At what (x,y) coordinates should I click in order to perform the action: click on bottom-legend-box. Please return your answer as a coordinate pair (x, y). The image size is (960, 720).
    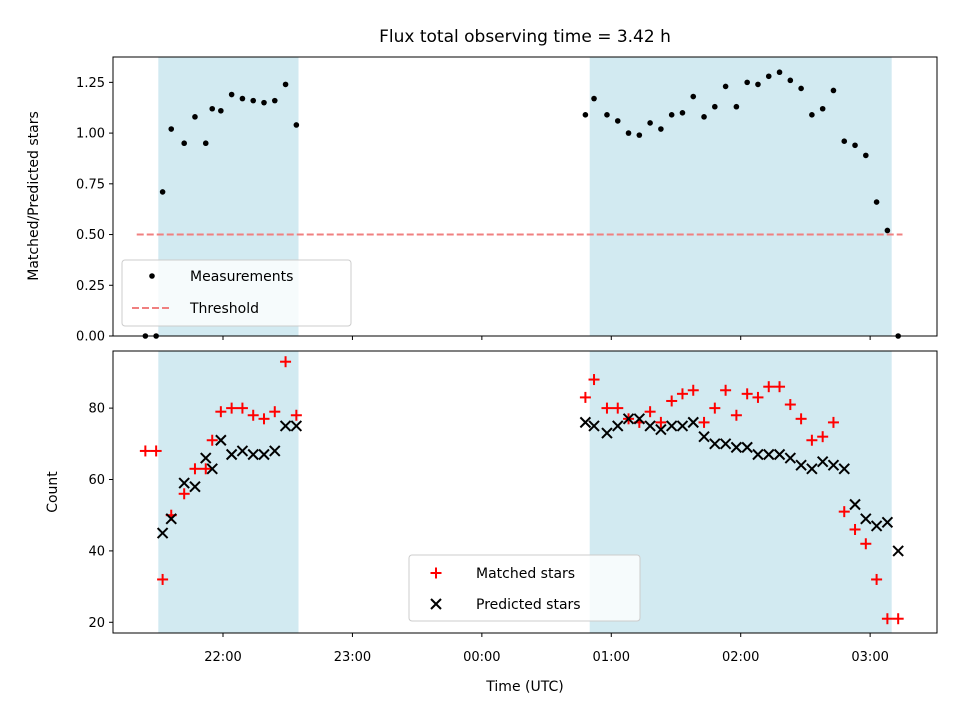
    Looking at the image, I should click on (524, 588).